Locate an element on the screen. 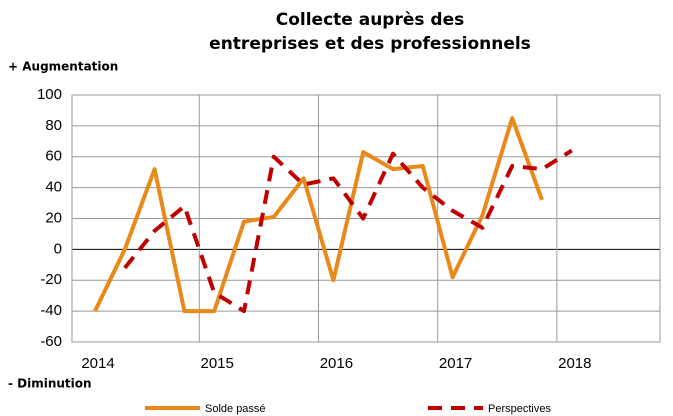  legend-label: Solde passé is located at coordinates (235, 409).